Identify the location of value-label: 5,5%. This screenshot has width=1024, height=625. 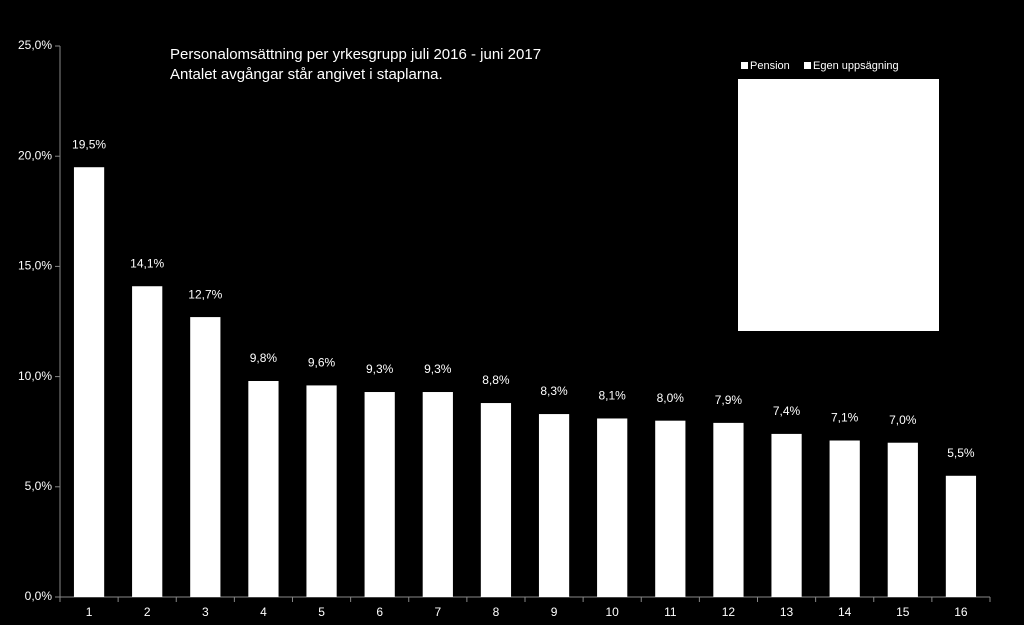
(961, 453).